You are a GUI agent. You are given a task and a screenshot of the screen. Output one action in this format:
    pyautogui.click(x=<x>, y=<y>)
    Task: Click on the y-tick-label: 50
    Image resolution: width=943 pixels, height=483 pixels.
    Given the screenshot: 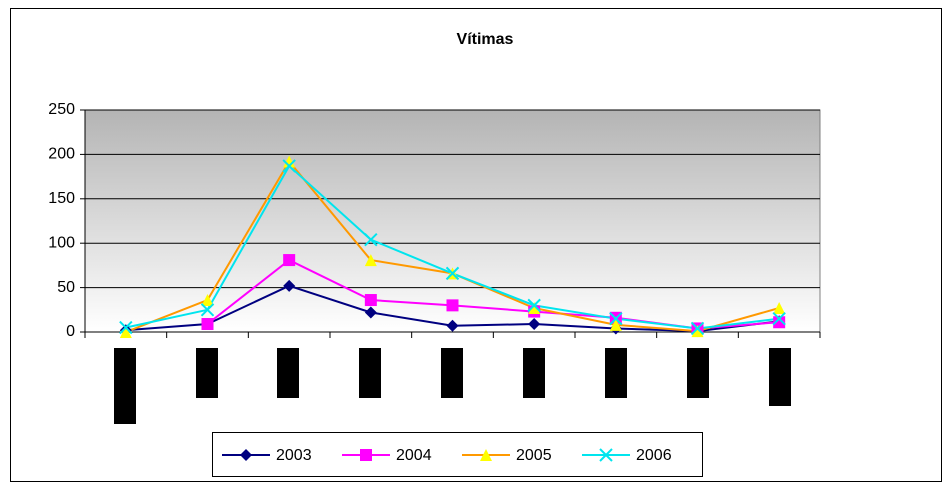 What is the action you would take?
    pyautogui.click(x=66, y=287)
    